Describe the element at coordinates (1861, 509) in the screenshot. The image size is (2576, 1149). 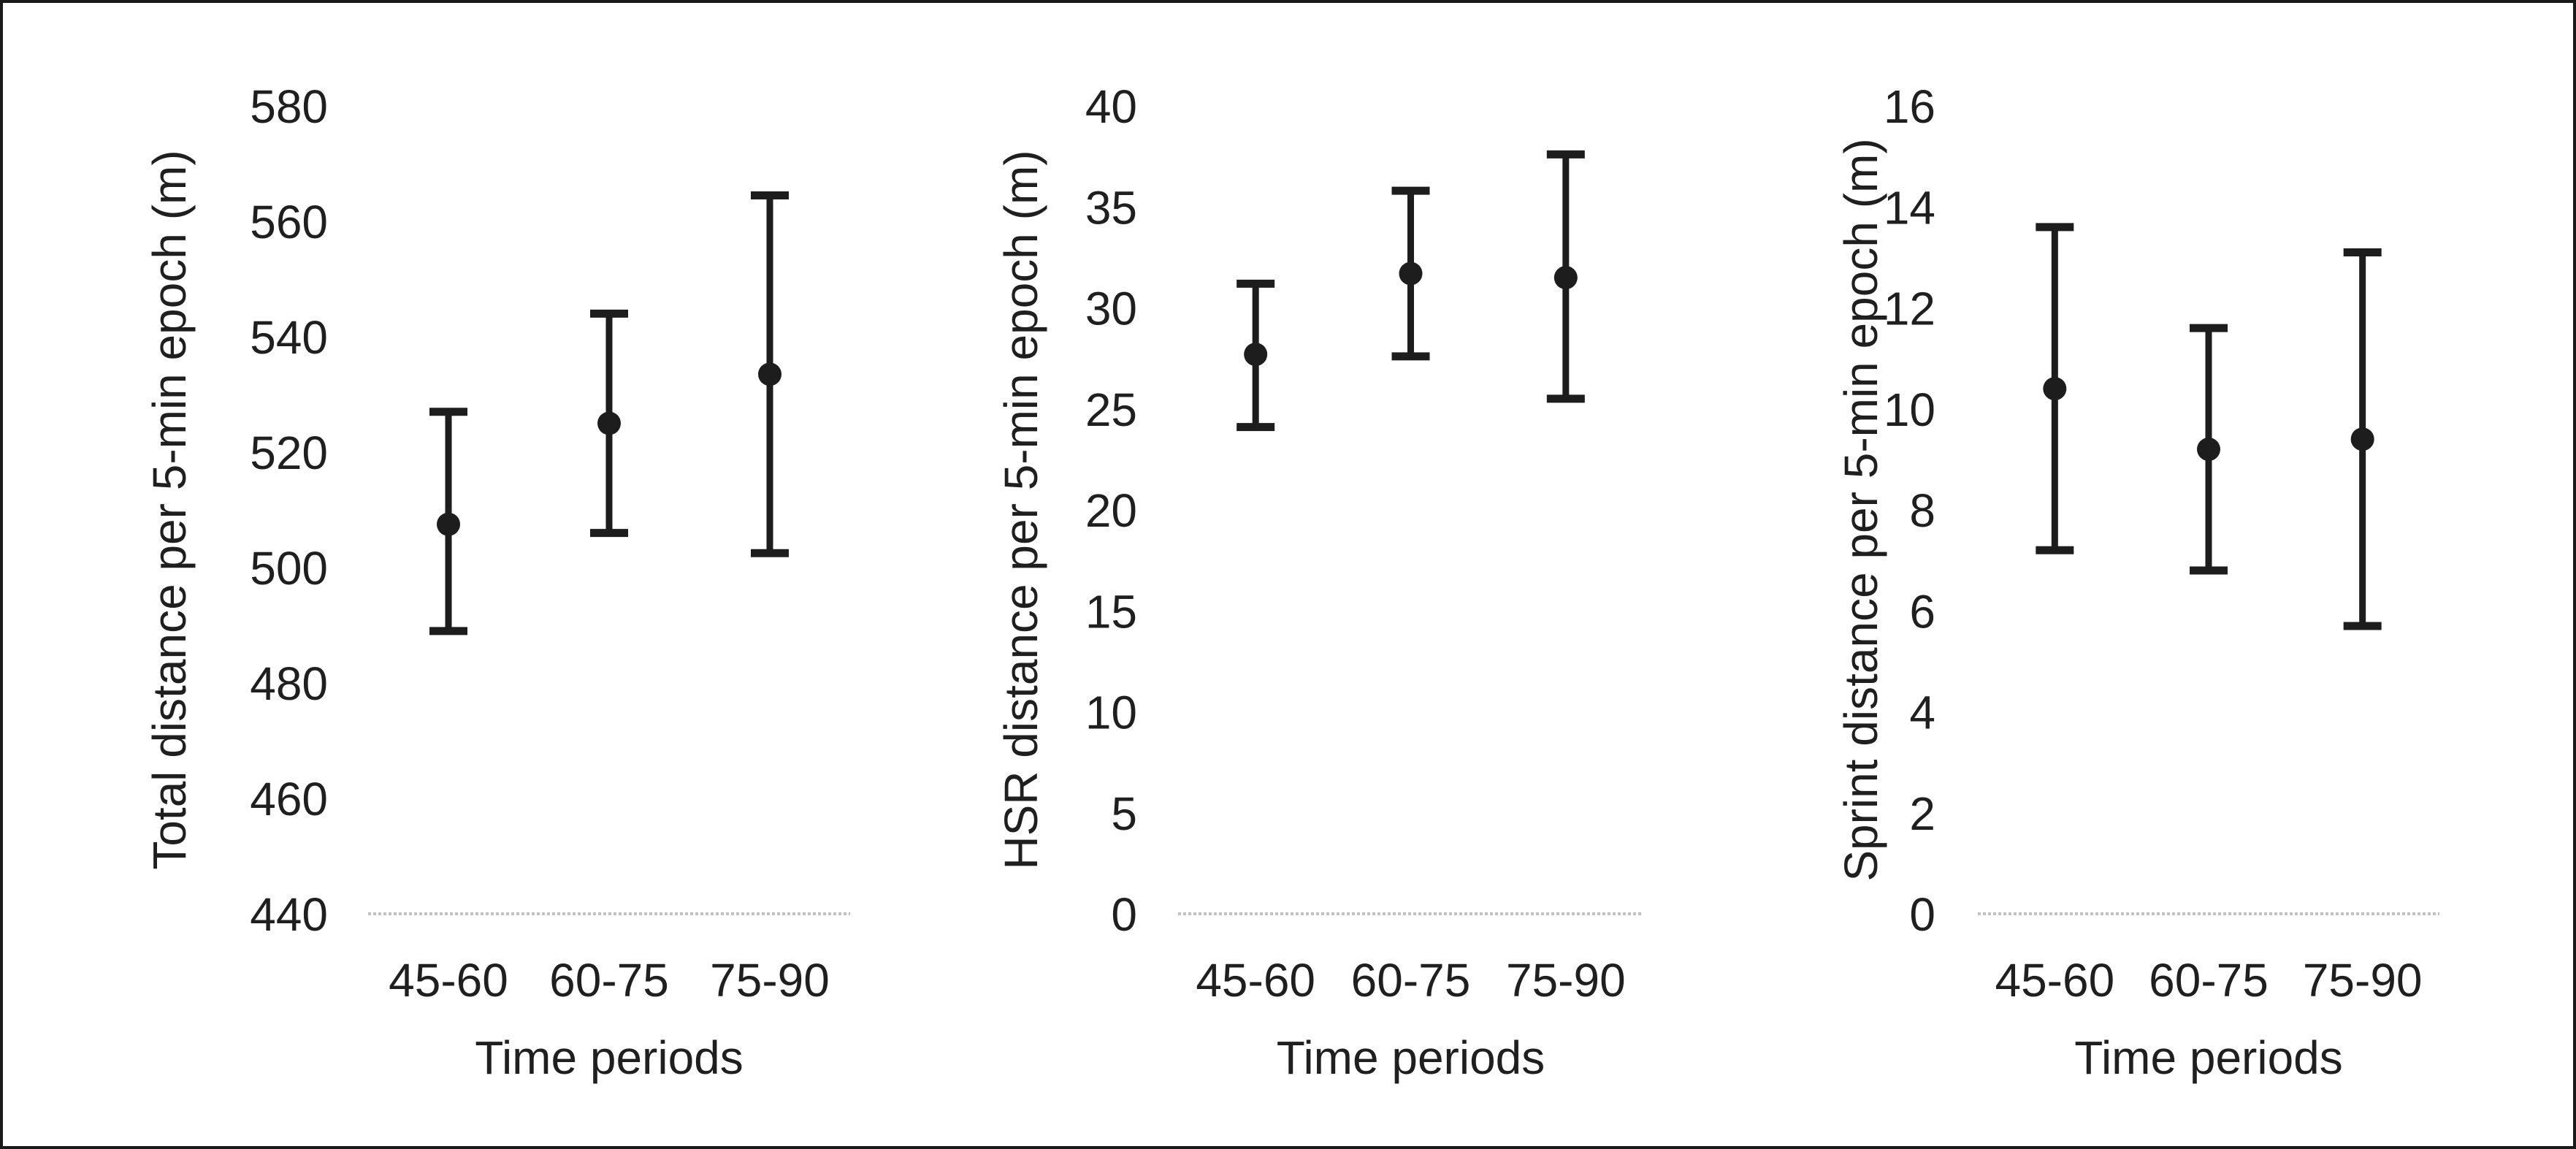
I see `y-axis-title: Sprint distance per 5-min epoch (m)` at that location.